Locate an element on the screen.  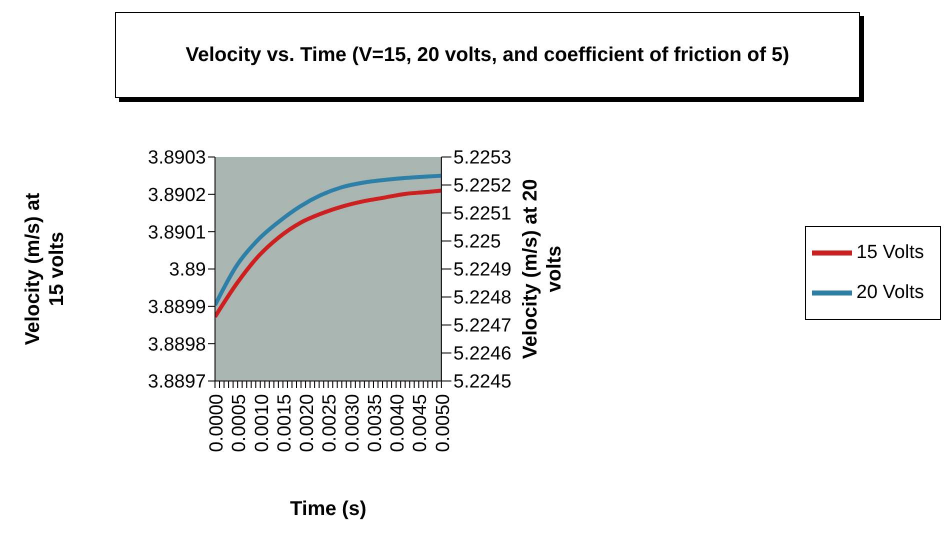
legend-label: 15 Volts is located at coordinates (890, 253).